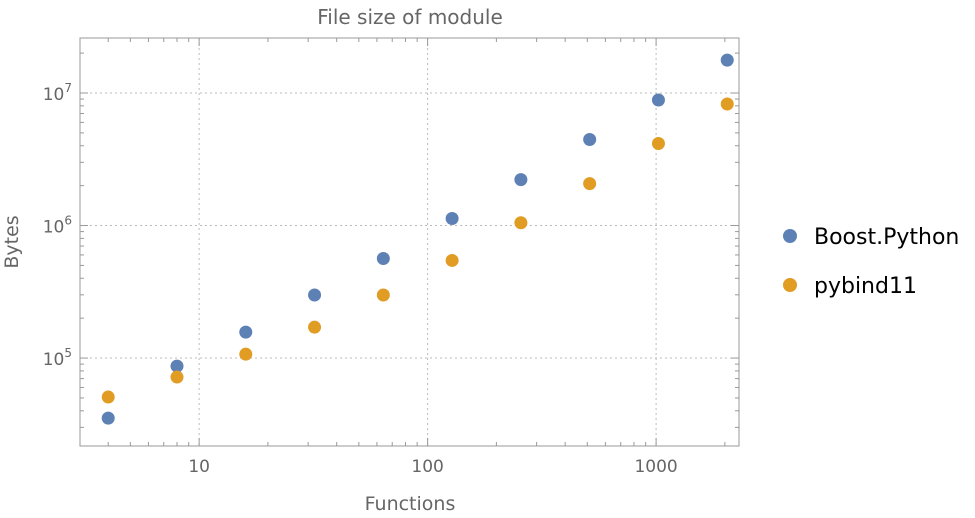  I want to click on legend-label-boost-python: Boost.Python, so click(886, 237).